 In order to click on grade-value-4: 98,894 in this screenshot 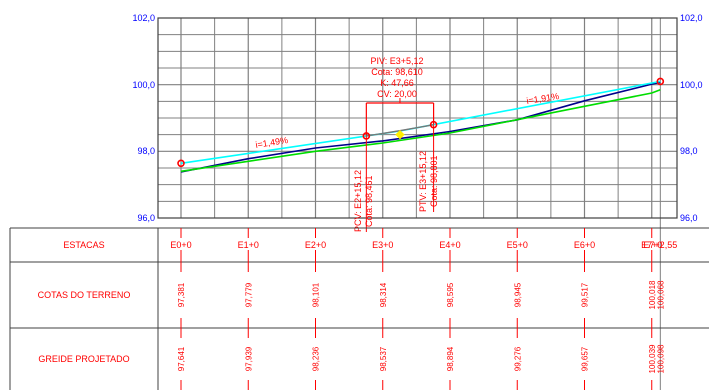, I will do `click(450, 358)`.